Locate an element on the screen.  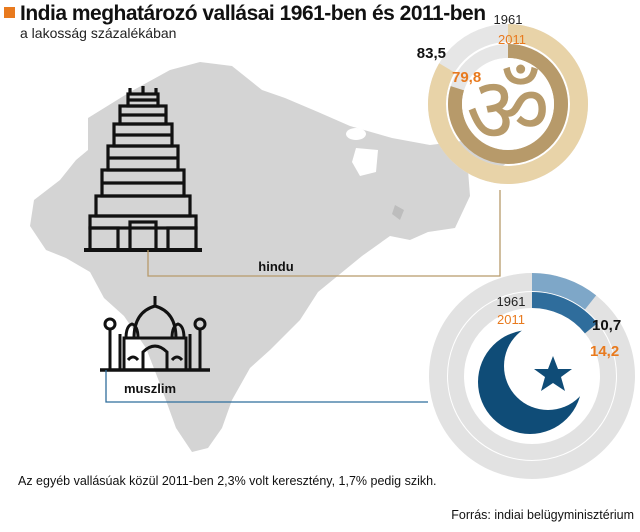
muslim-year-1961-label: 1961 is located at coordinates (511, 301).